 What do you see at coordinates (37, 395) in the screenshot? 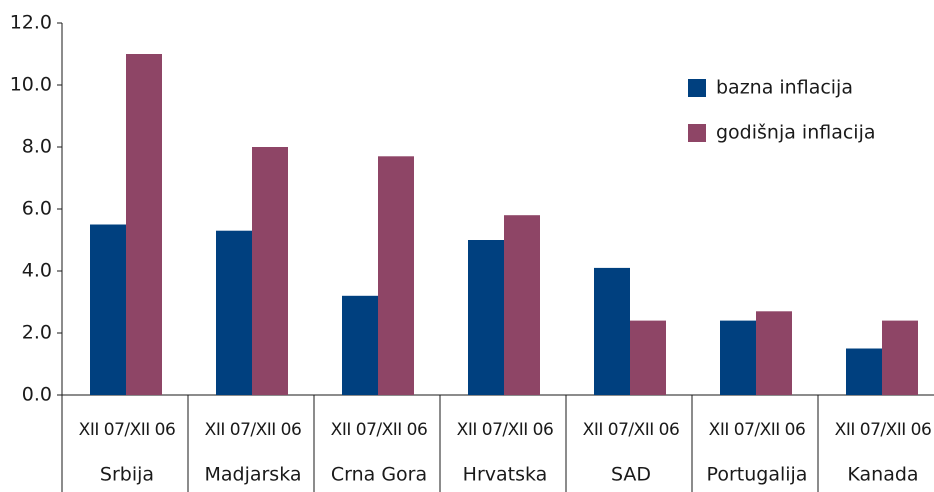
I see `y-tick-label: 0.0` at bounding box center [37, 395].